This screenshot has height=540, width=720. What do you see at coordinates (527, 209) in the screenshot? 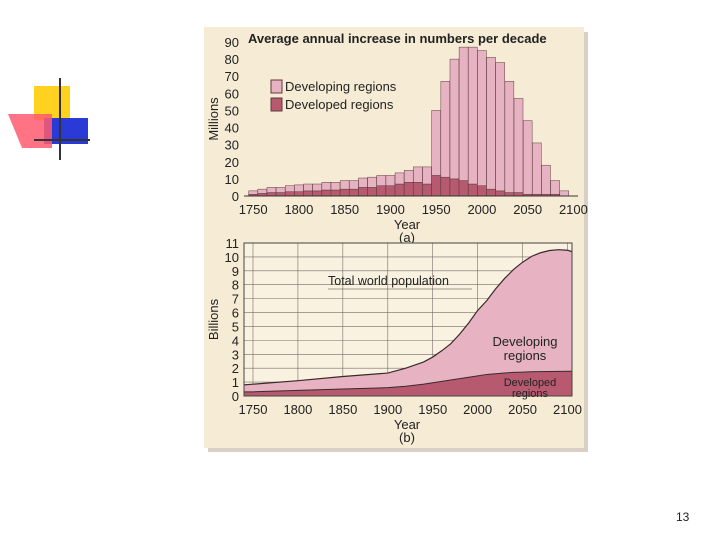
I see `chart-a-xtick-2050: 2050` at bounding box center [527, 209].